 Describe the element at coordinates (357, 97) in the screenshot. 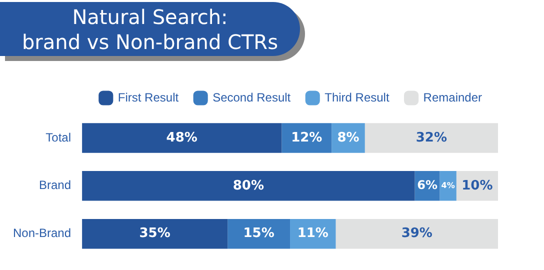

I see `legend-label: Third Result` at that location.